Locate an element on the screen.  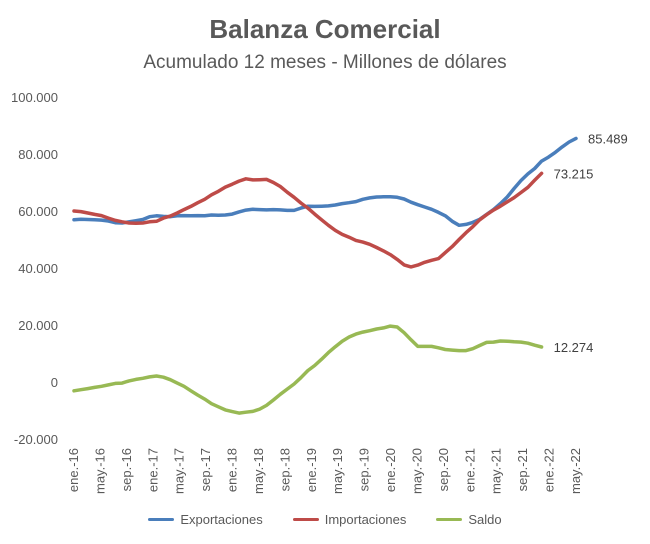
x-tick-label: sep.-18 is located at coordinates (284, 469).